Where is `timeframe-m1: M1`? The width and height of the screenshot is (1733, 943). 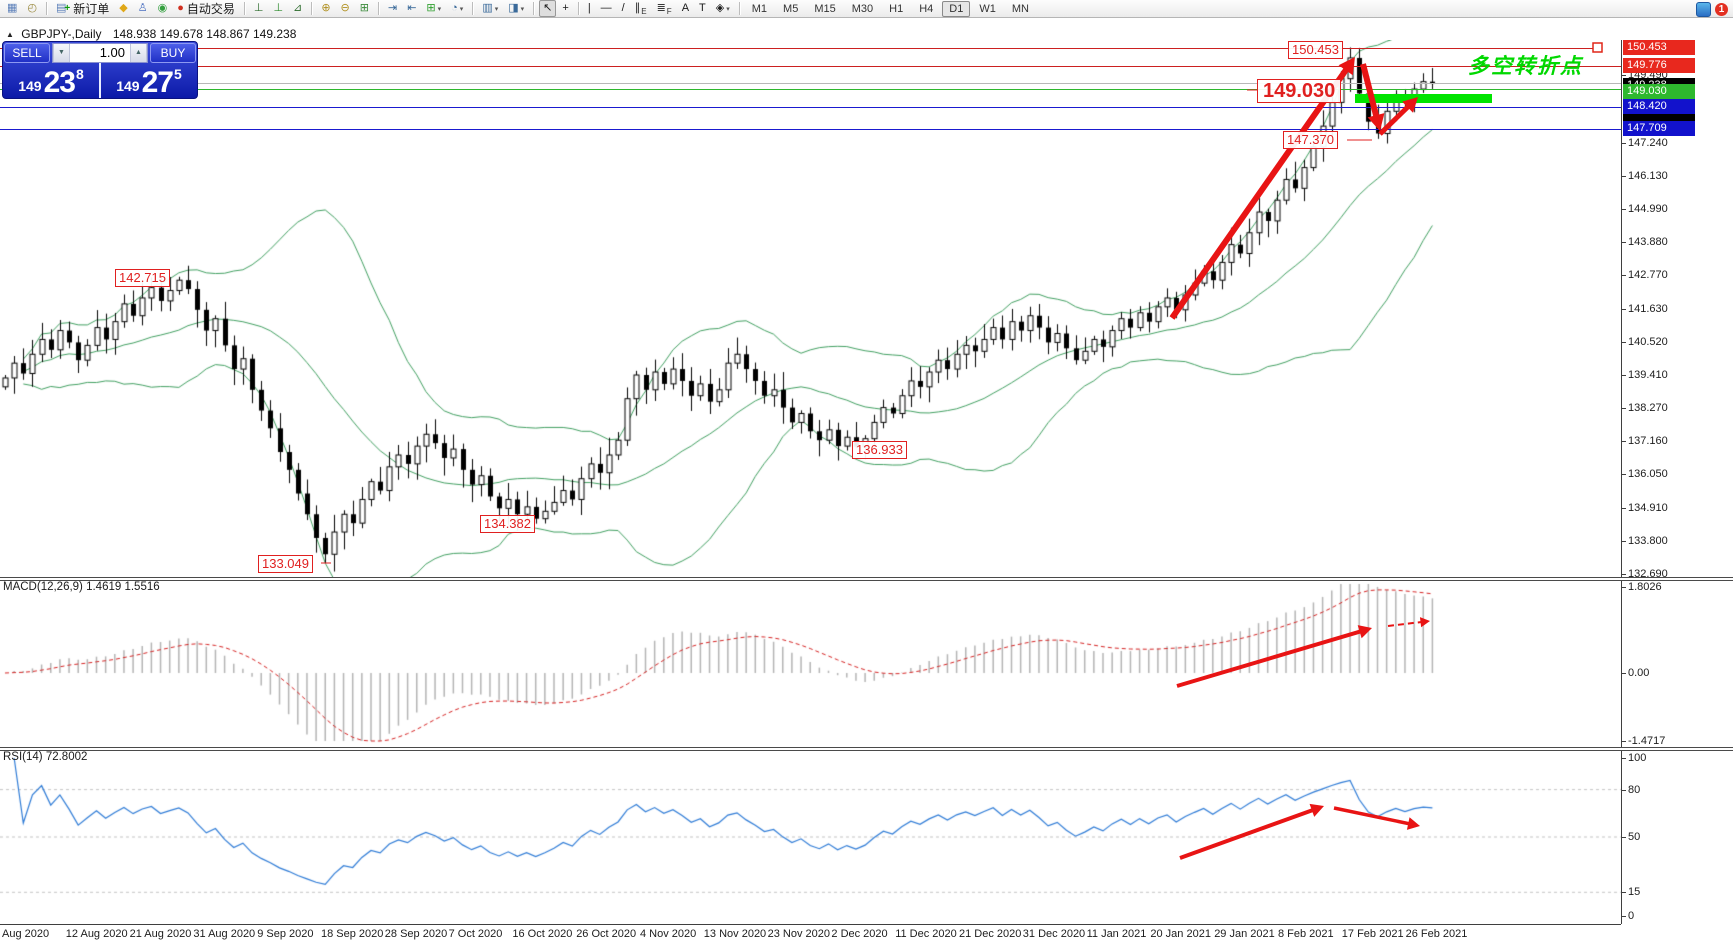 timeframe-m1: M1 is located at coordinates (759, 8).